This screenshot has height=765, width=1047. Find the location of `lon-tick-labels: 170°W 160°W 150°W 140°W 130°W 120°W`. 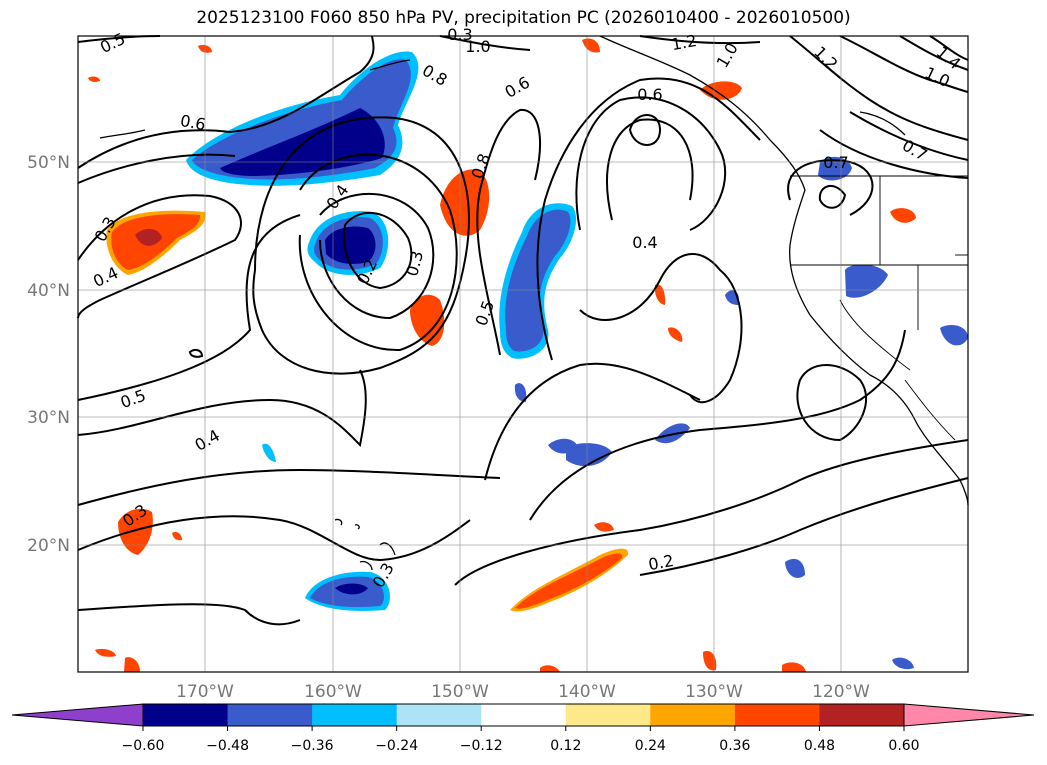

lon-tick-labels: 170°W 160°W 150°W 140°W 130°W 120°W is located at coordinates (523, 692).